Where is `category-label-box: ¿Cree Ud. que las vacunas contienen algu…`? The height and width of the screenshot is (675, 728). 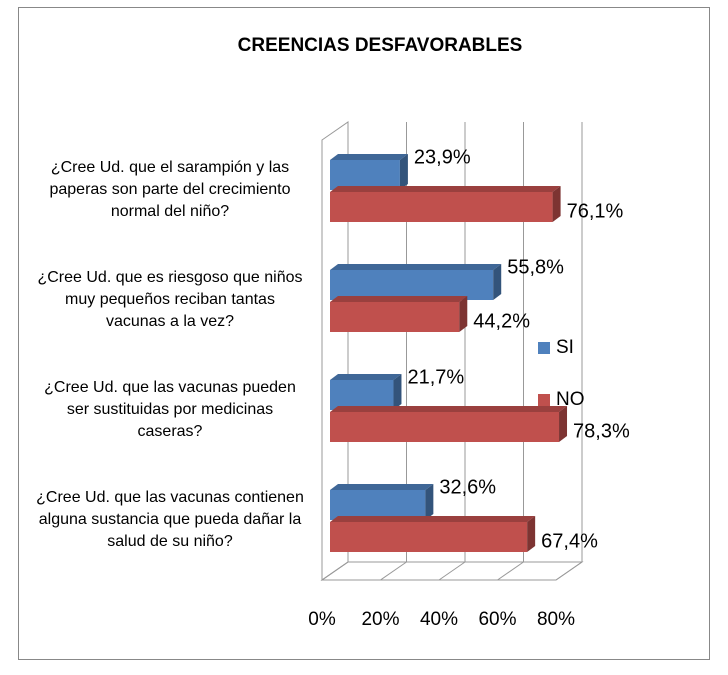
category-label-box: ¿Cree Ud. que las vacunas contienen algu… is located at coordinates (170, 519).